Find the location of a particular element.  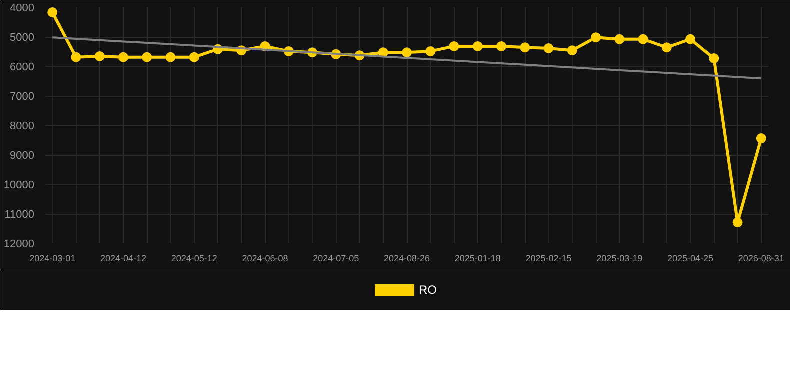

y-tick-label: 4000 is located at coordinates (22, 8).